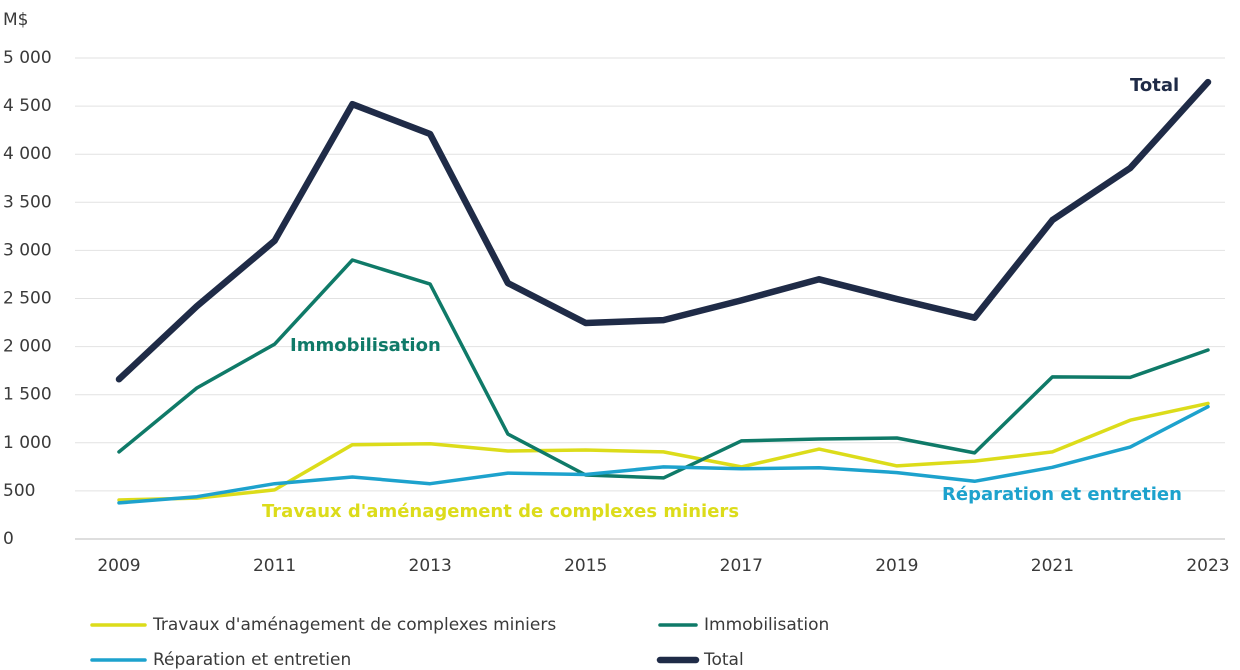 This screenshot has height=670, width=1240. Describe the element at coordinates (430, 566) in the screenshot. I see `x-tick-label: 2013` at that location.